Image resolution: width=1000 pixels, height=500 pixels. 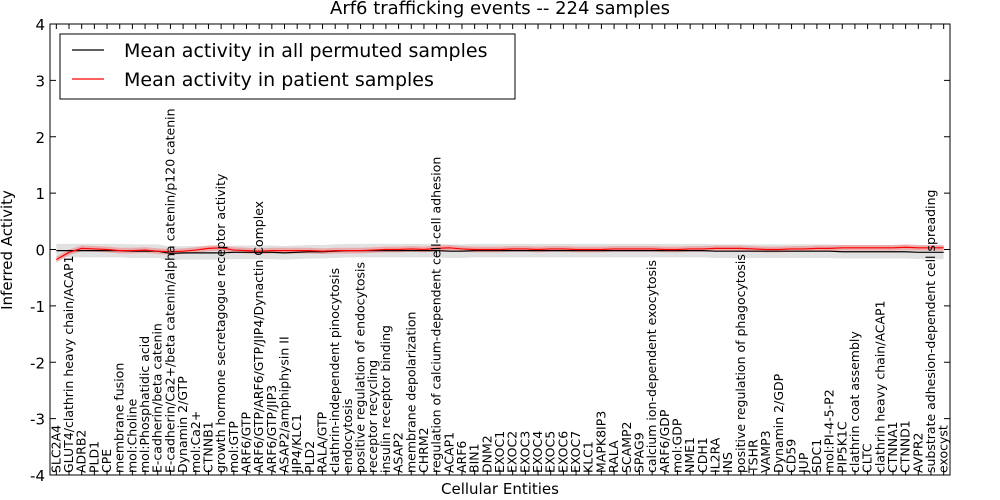 I want to click on x-tick-label: endocytosis, so click(x=347, y=435).